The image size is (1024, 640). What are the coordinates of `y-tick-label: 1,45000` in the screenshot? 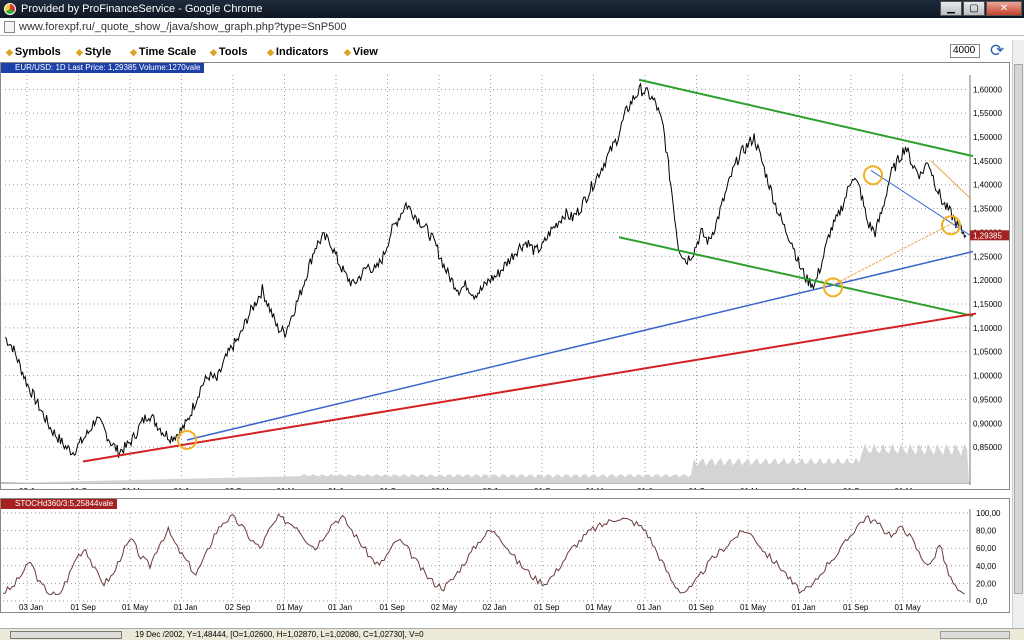 It's located at (987, 161).